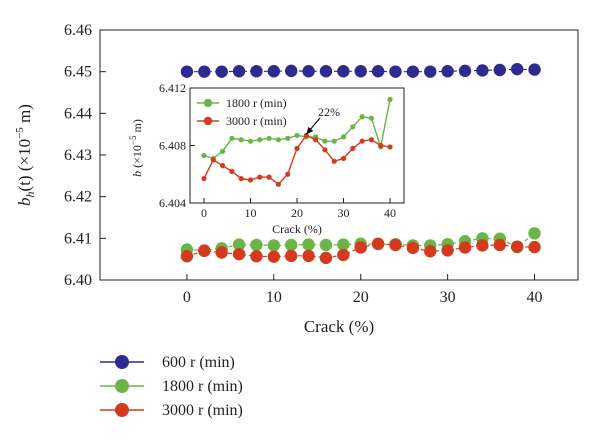  I want to click on inset-background, so click(297, 141).